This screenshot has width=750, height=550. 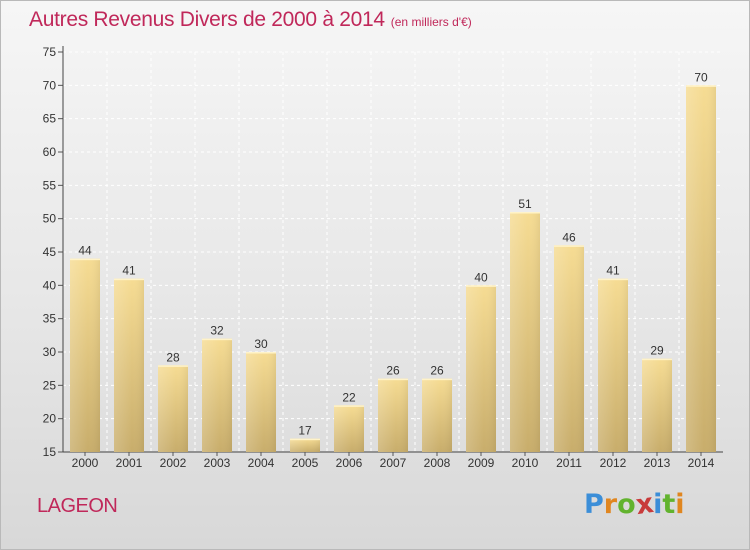 I want to click on y-tick-label: 55, so click(x=50, y=185).